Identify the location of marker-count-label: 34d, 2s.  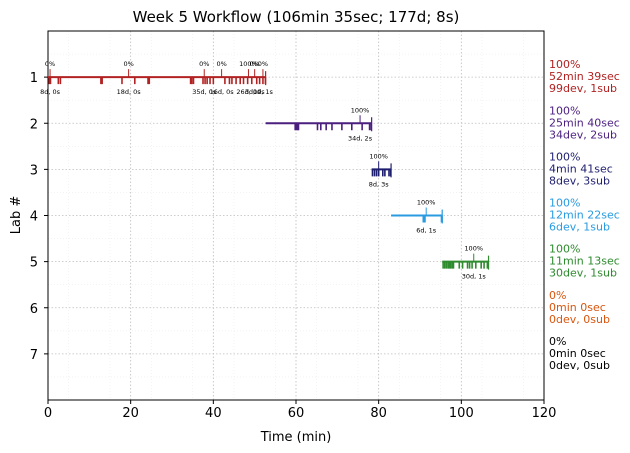
(360, 138).